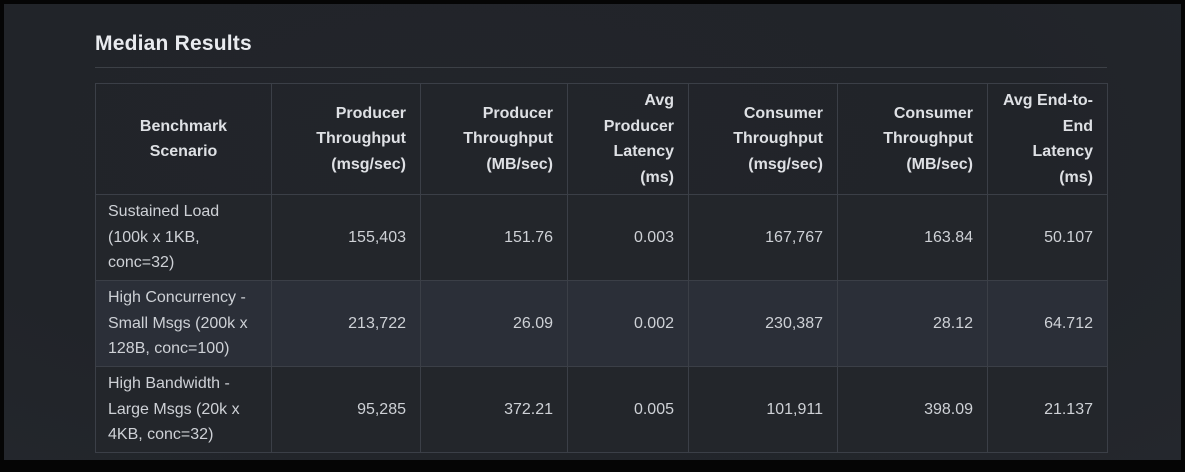 Image resolution: width=1185 pixels, height=472 pixels. Describe the element at coordinates (173, 43) in the screenshot. I see `page-title: Median Results` at that location.